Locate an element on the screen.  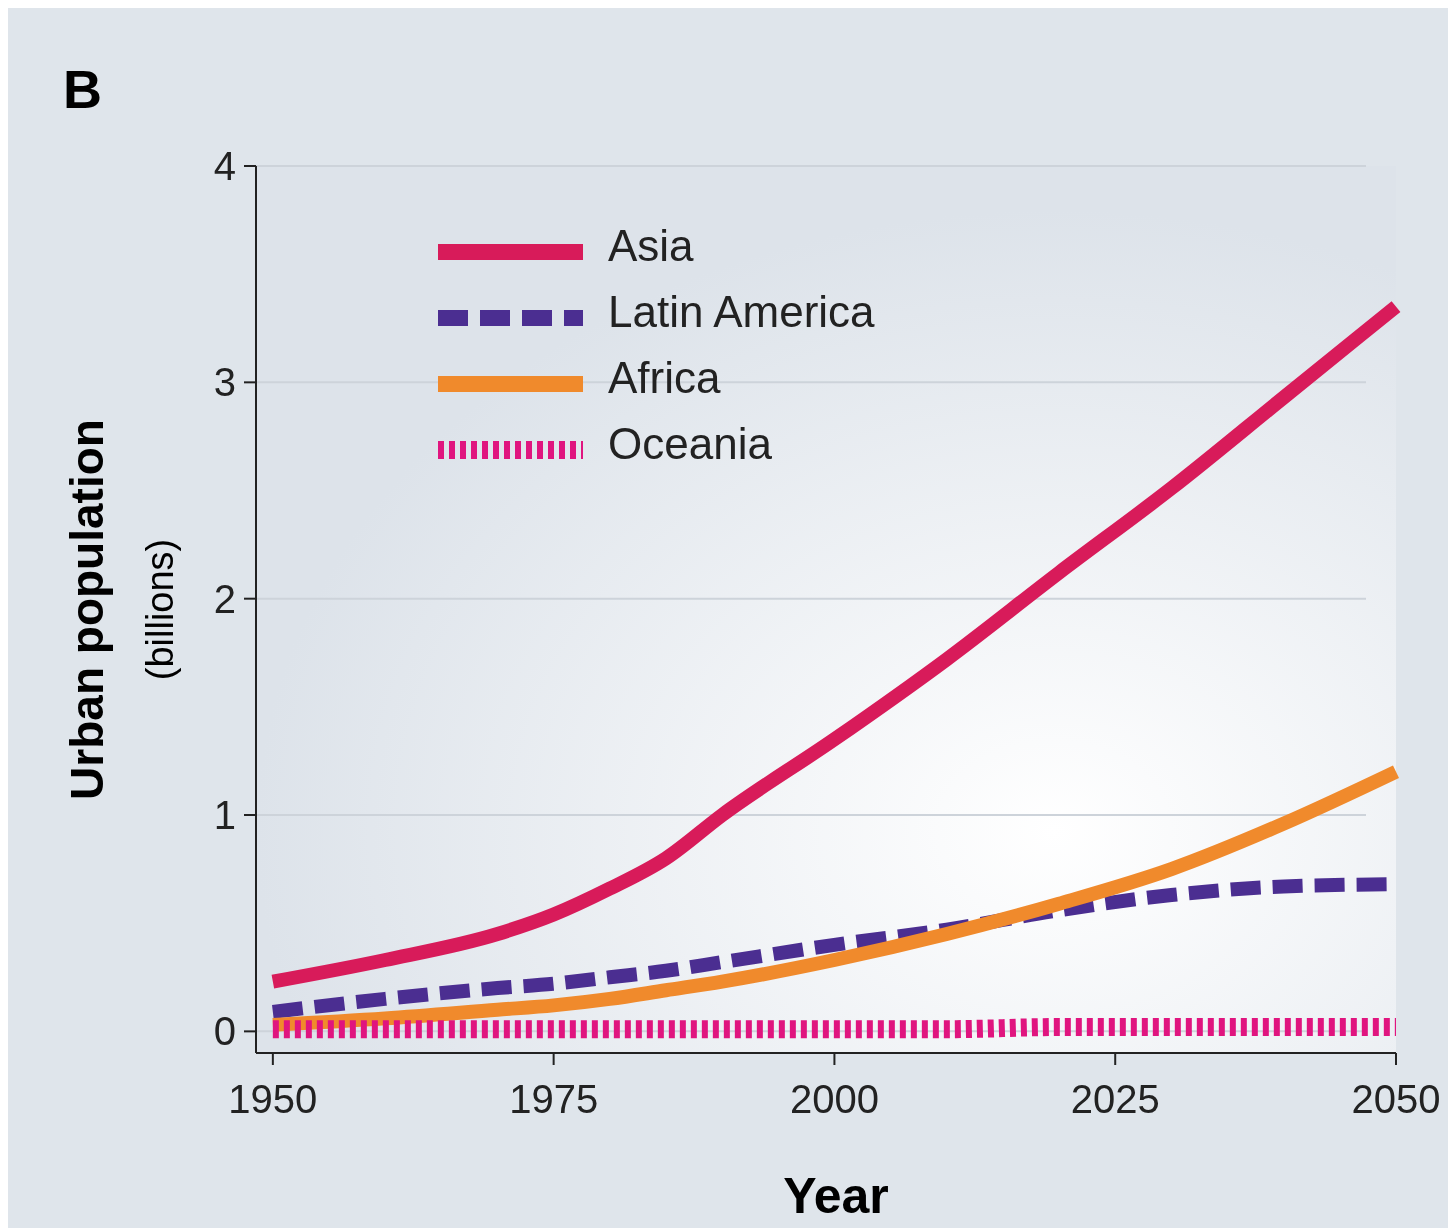
x-axis-title: Year is located at coordinates (836, 1196).